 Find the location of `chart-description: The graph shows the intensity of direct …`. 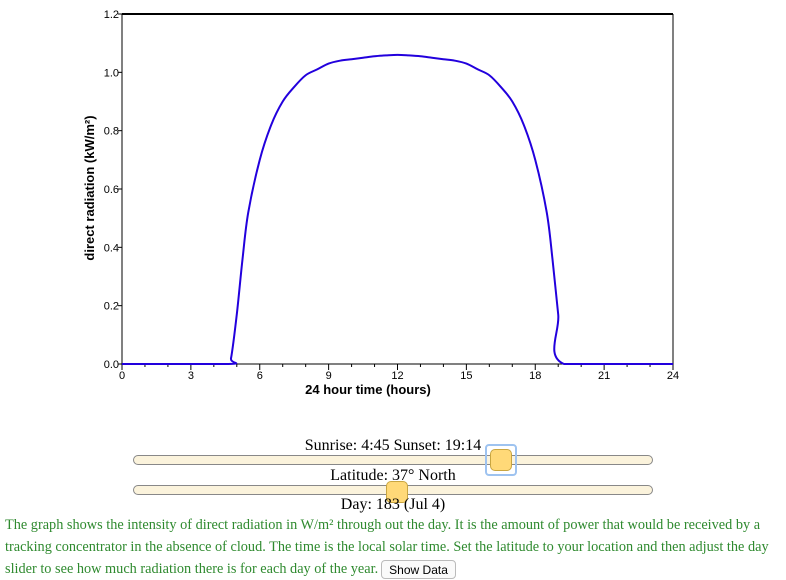

chart-description: The graph shows the intensity of direct … is located at coordinates (395, 547).